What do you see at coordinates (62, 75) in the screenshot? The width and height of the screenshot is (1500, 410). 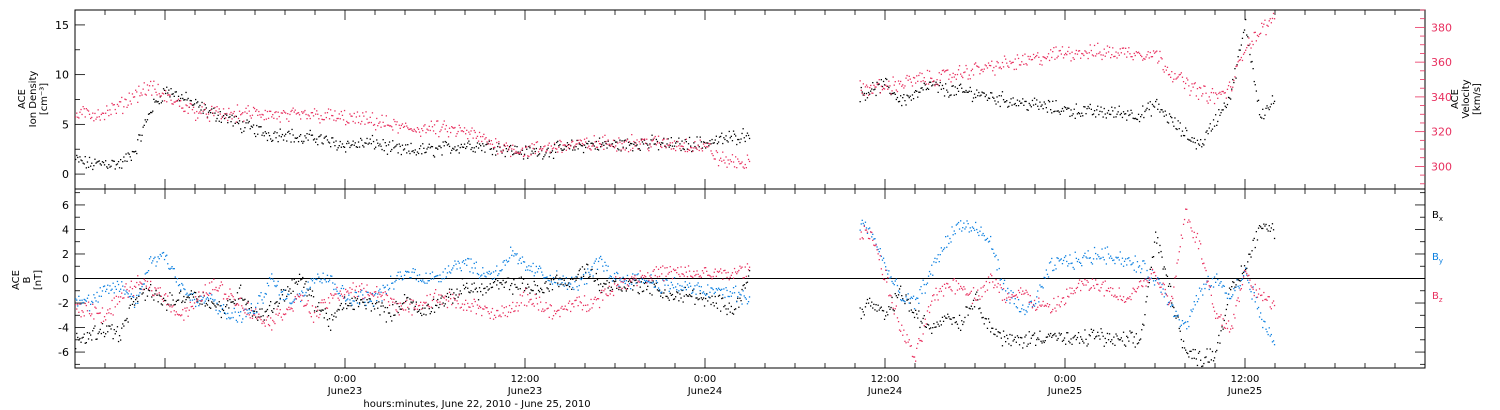 I see `y-tick-label: 10` at bounding box center [62, 75].